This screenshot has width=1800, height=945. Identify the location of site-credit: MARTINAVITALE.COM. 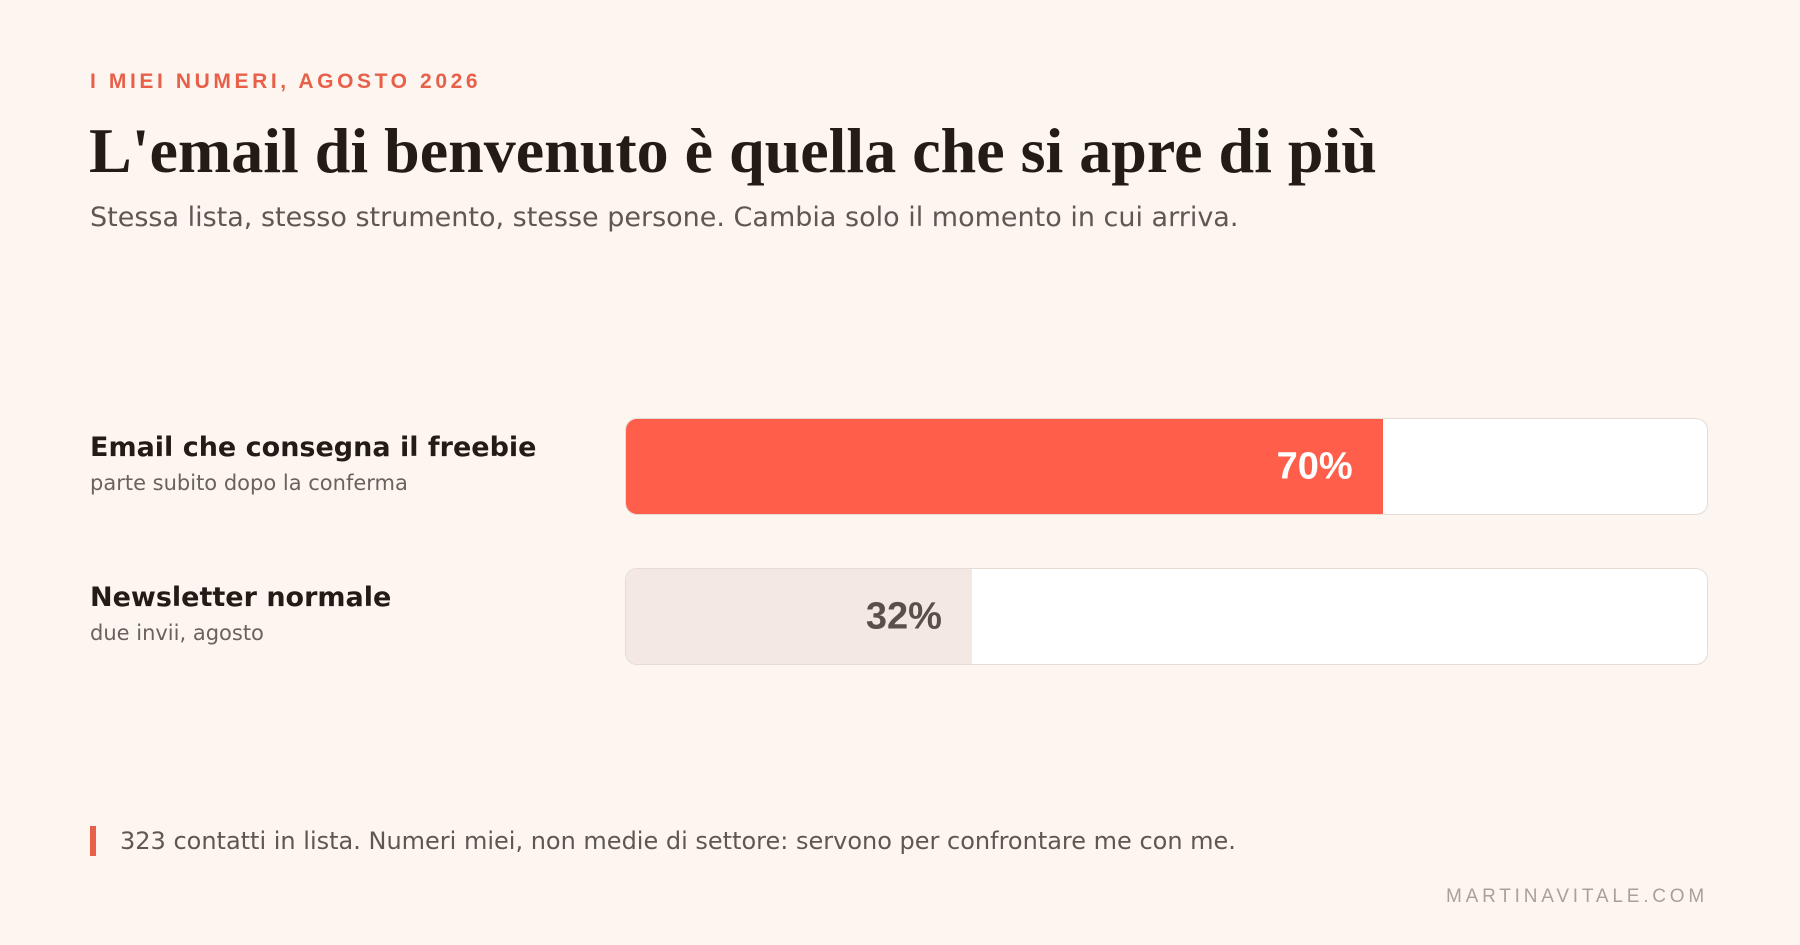
(1576, 896).